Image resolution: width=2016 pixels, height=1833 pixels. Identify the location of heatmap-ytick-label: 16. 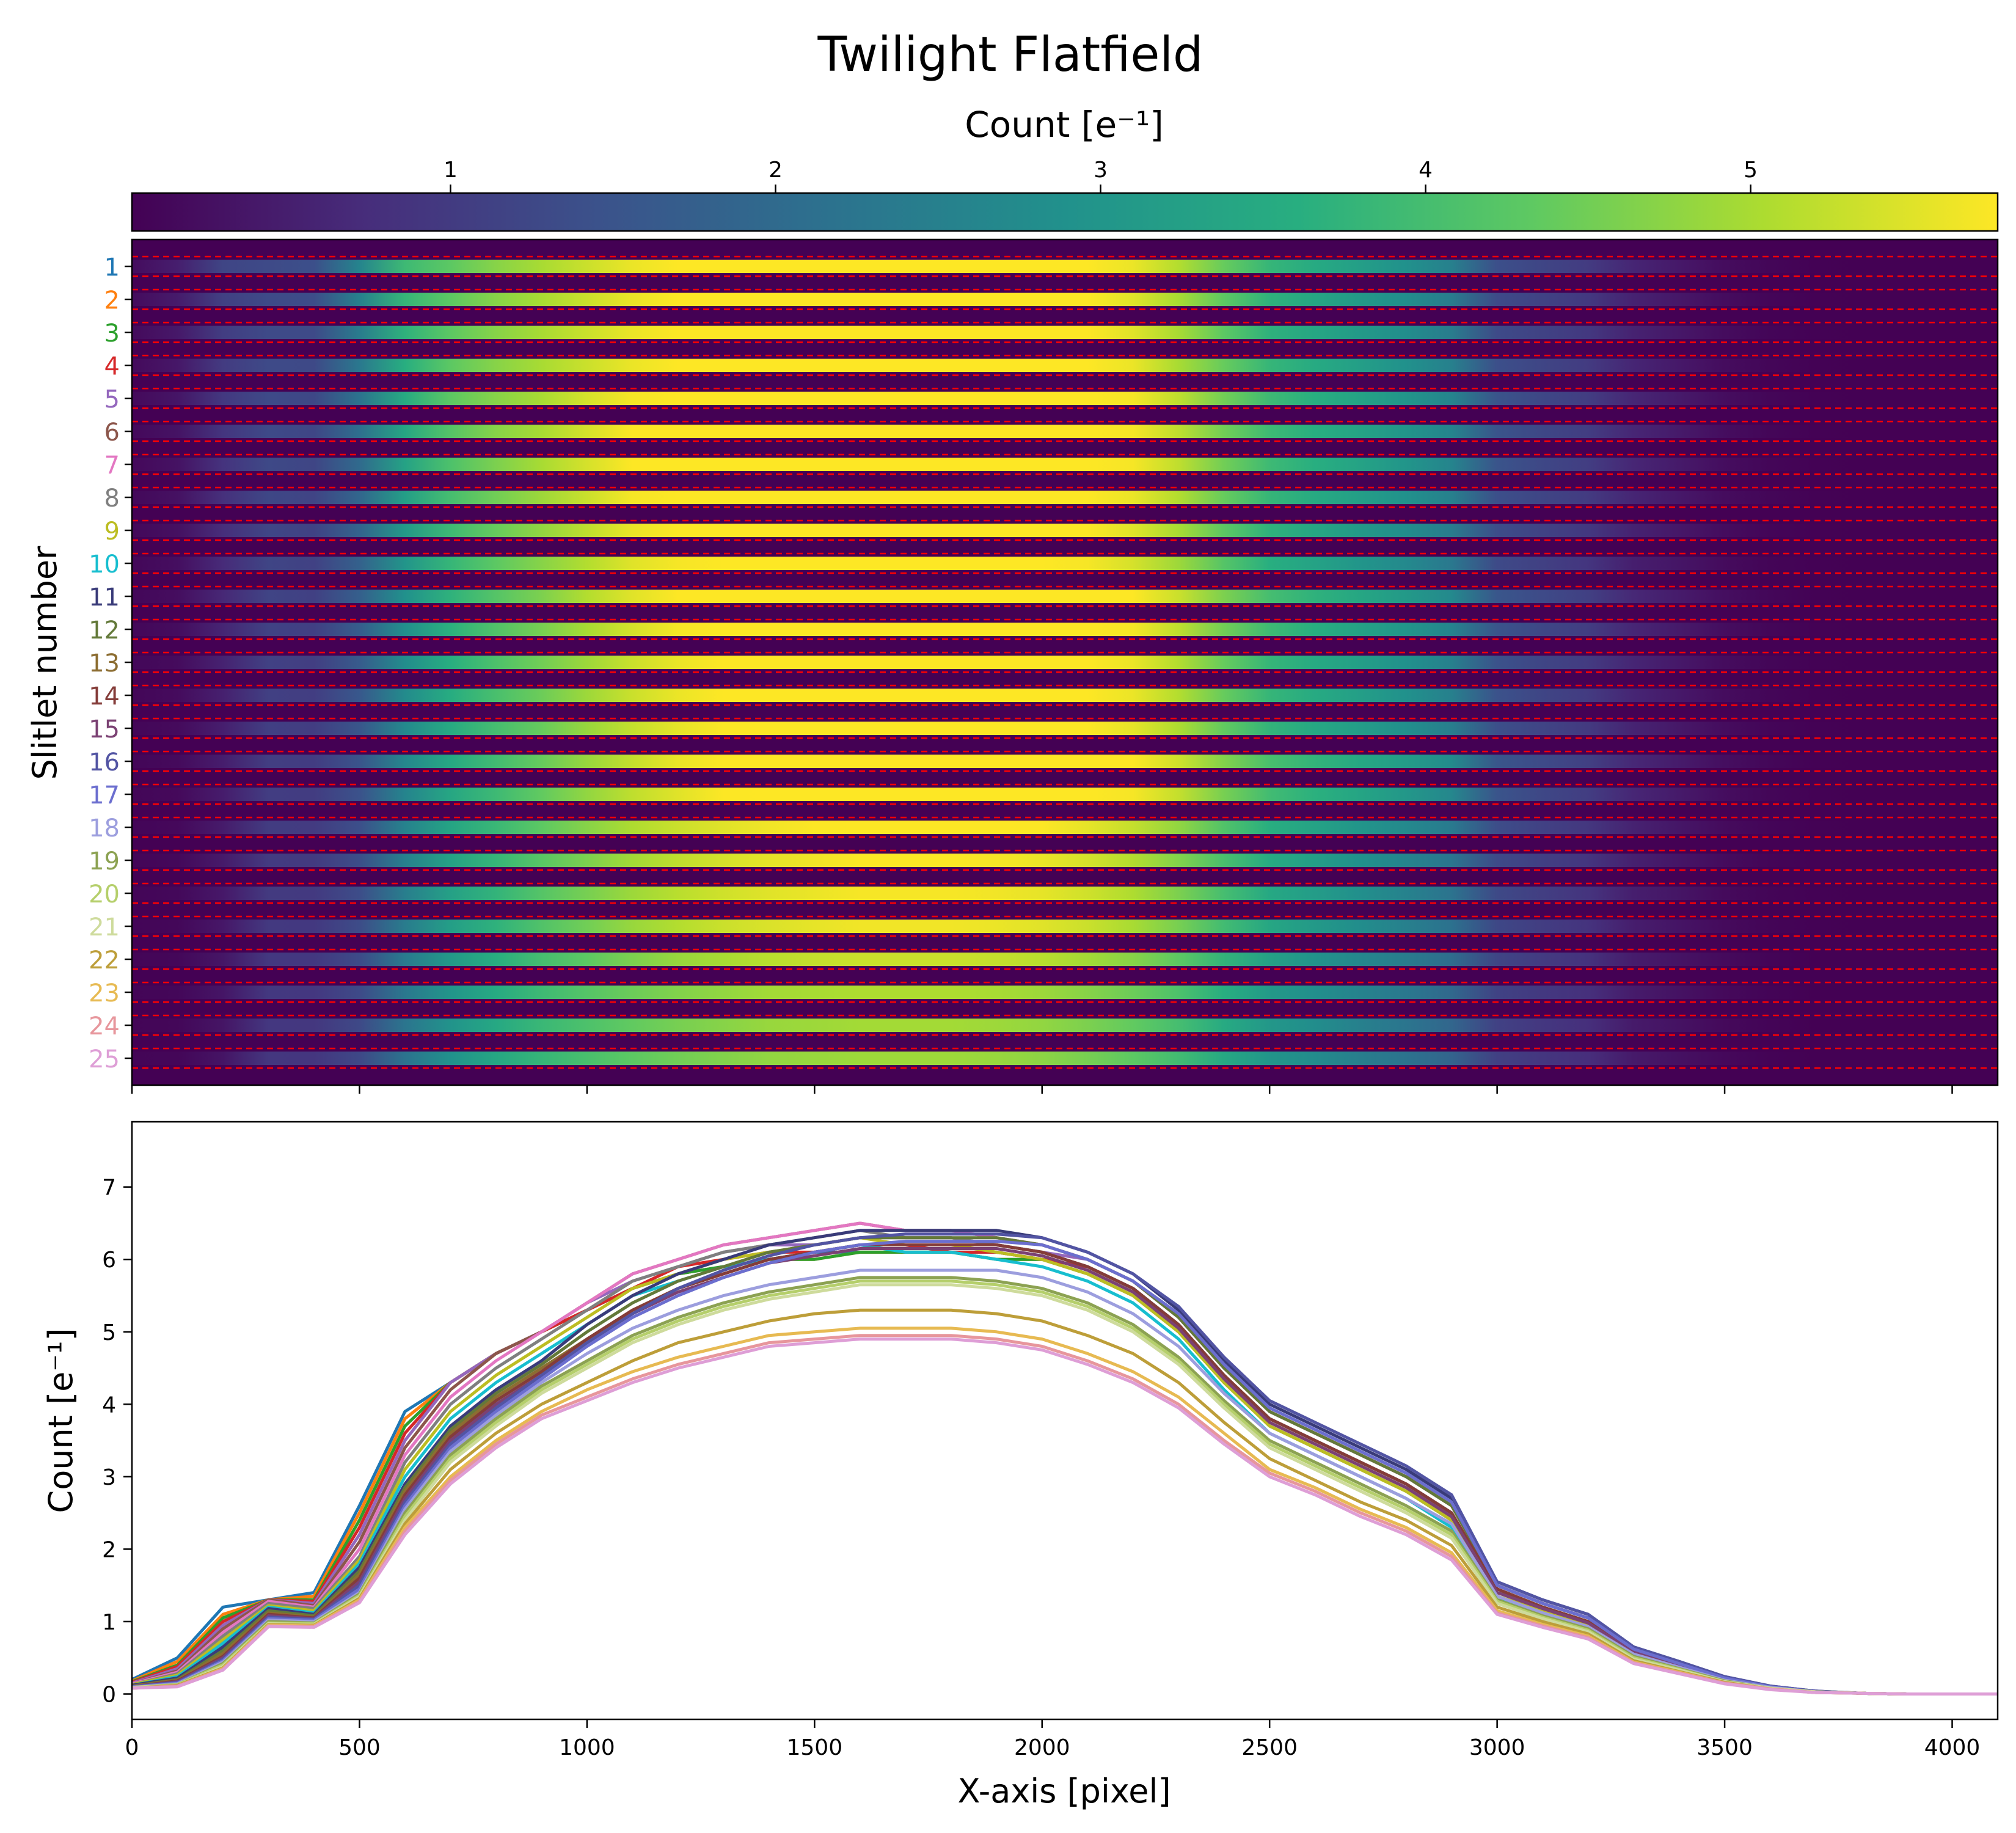
(105, 762).